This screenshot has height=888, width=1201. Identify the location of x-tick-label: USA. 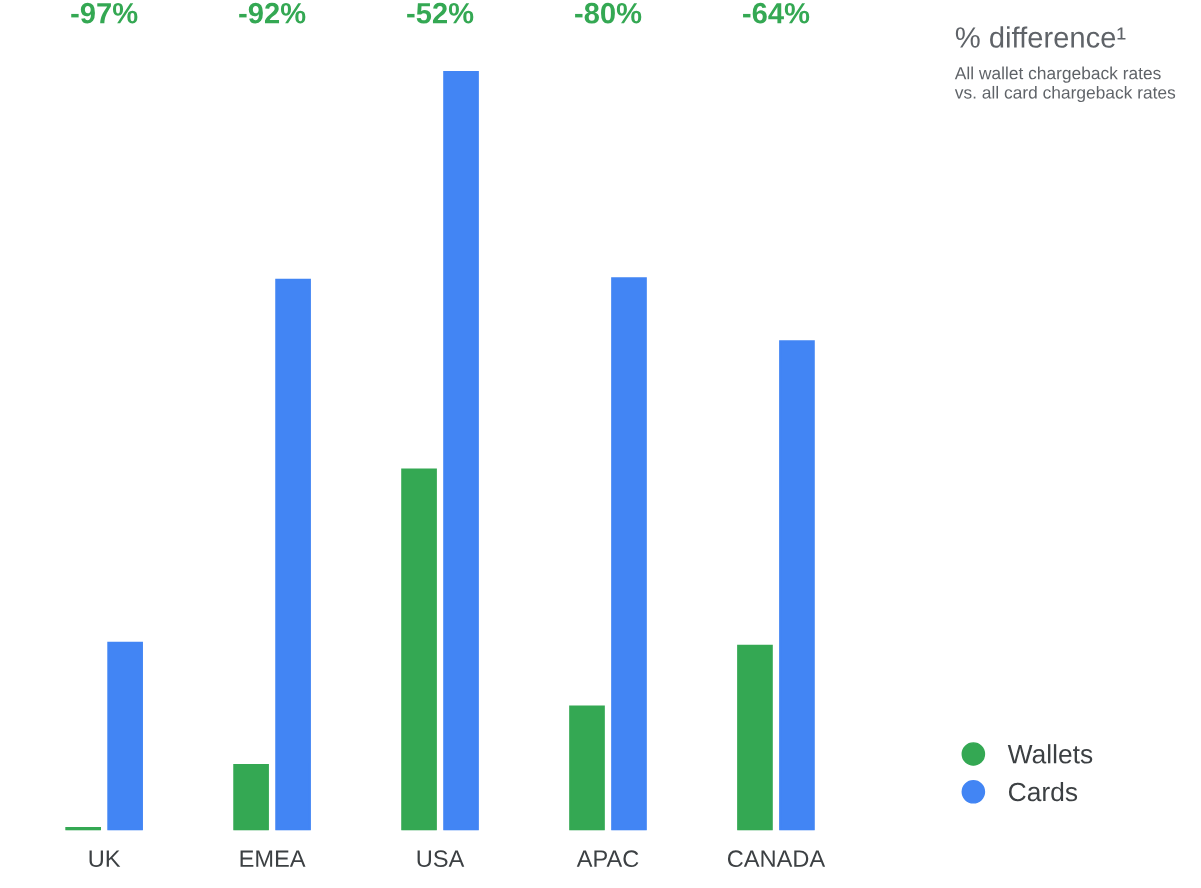
(441, 859).